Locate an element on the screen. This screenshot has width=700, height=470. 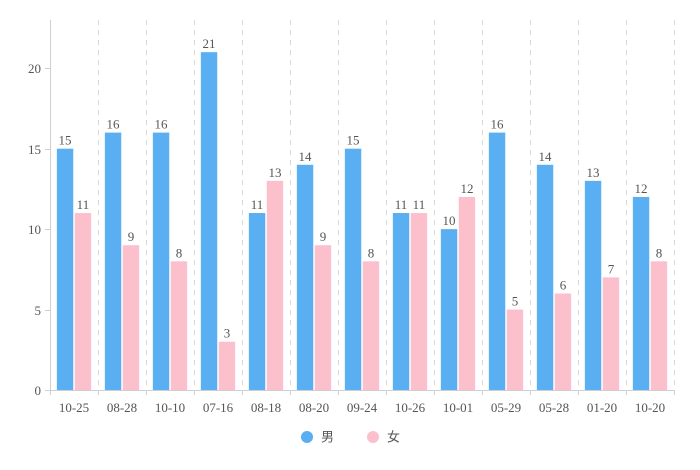
y-tick-label: 15 is located at coordinates (34, 149).